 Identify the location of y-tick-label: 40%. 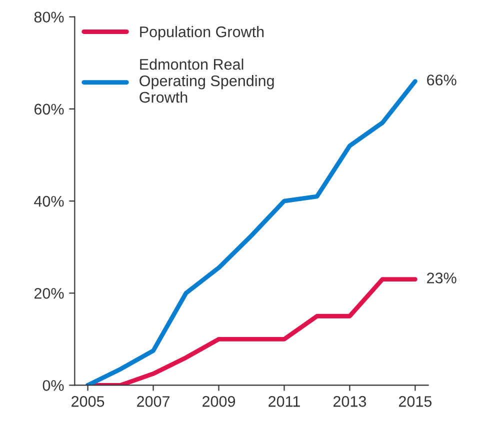
(49, 201).